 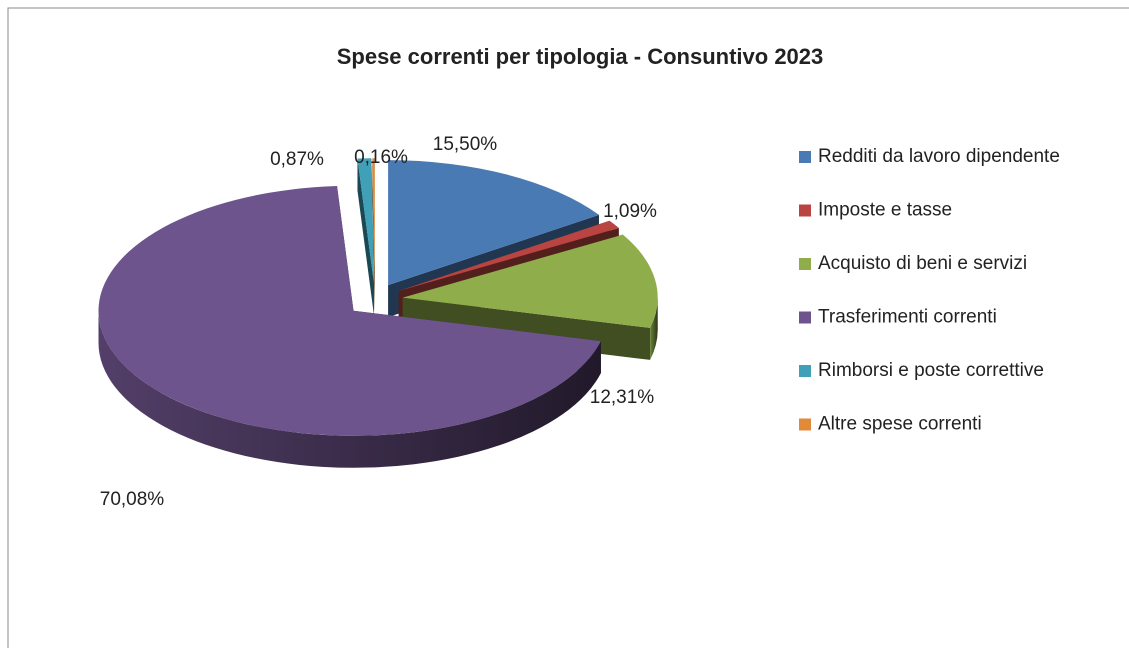 I want to click on data-label: 1,09%, so click(x=630, y=211).